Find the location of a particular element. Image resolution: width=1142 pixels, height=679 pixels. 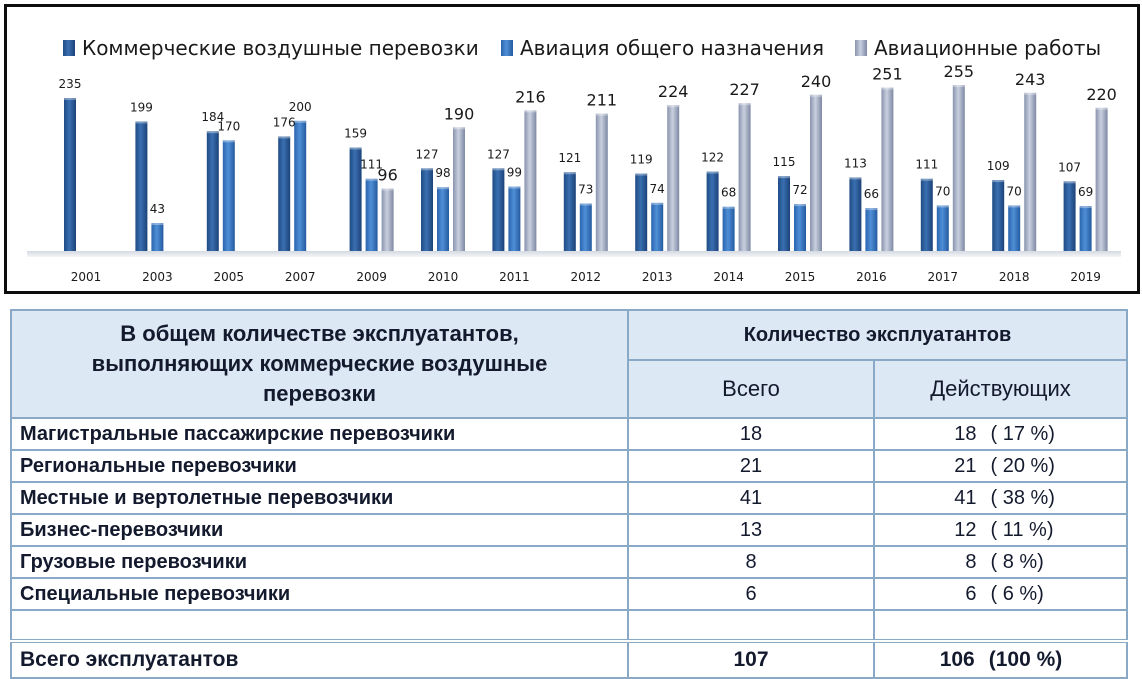

row-active: 18 ( 17 %) is located at coordinates (1000, 434).